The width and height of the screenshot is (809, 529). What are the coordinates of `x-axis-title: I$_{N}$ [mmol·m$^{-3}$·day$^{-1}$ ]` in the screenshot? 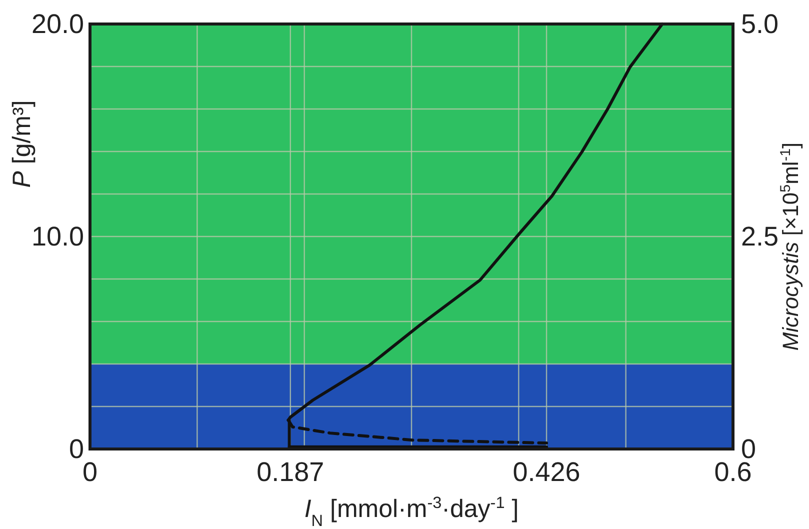 It's located at (411, 511).